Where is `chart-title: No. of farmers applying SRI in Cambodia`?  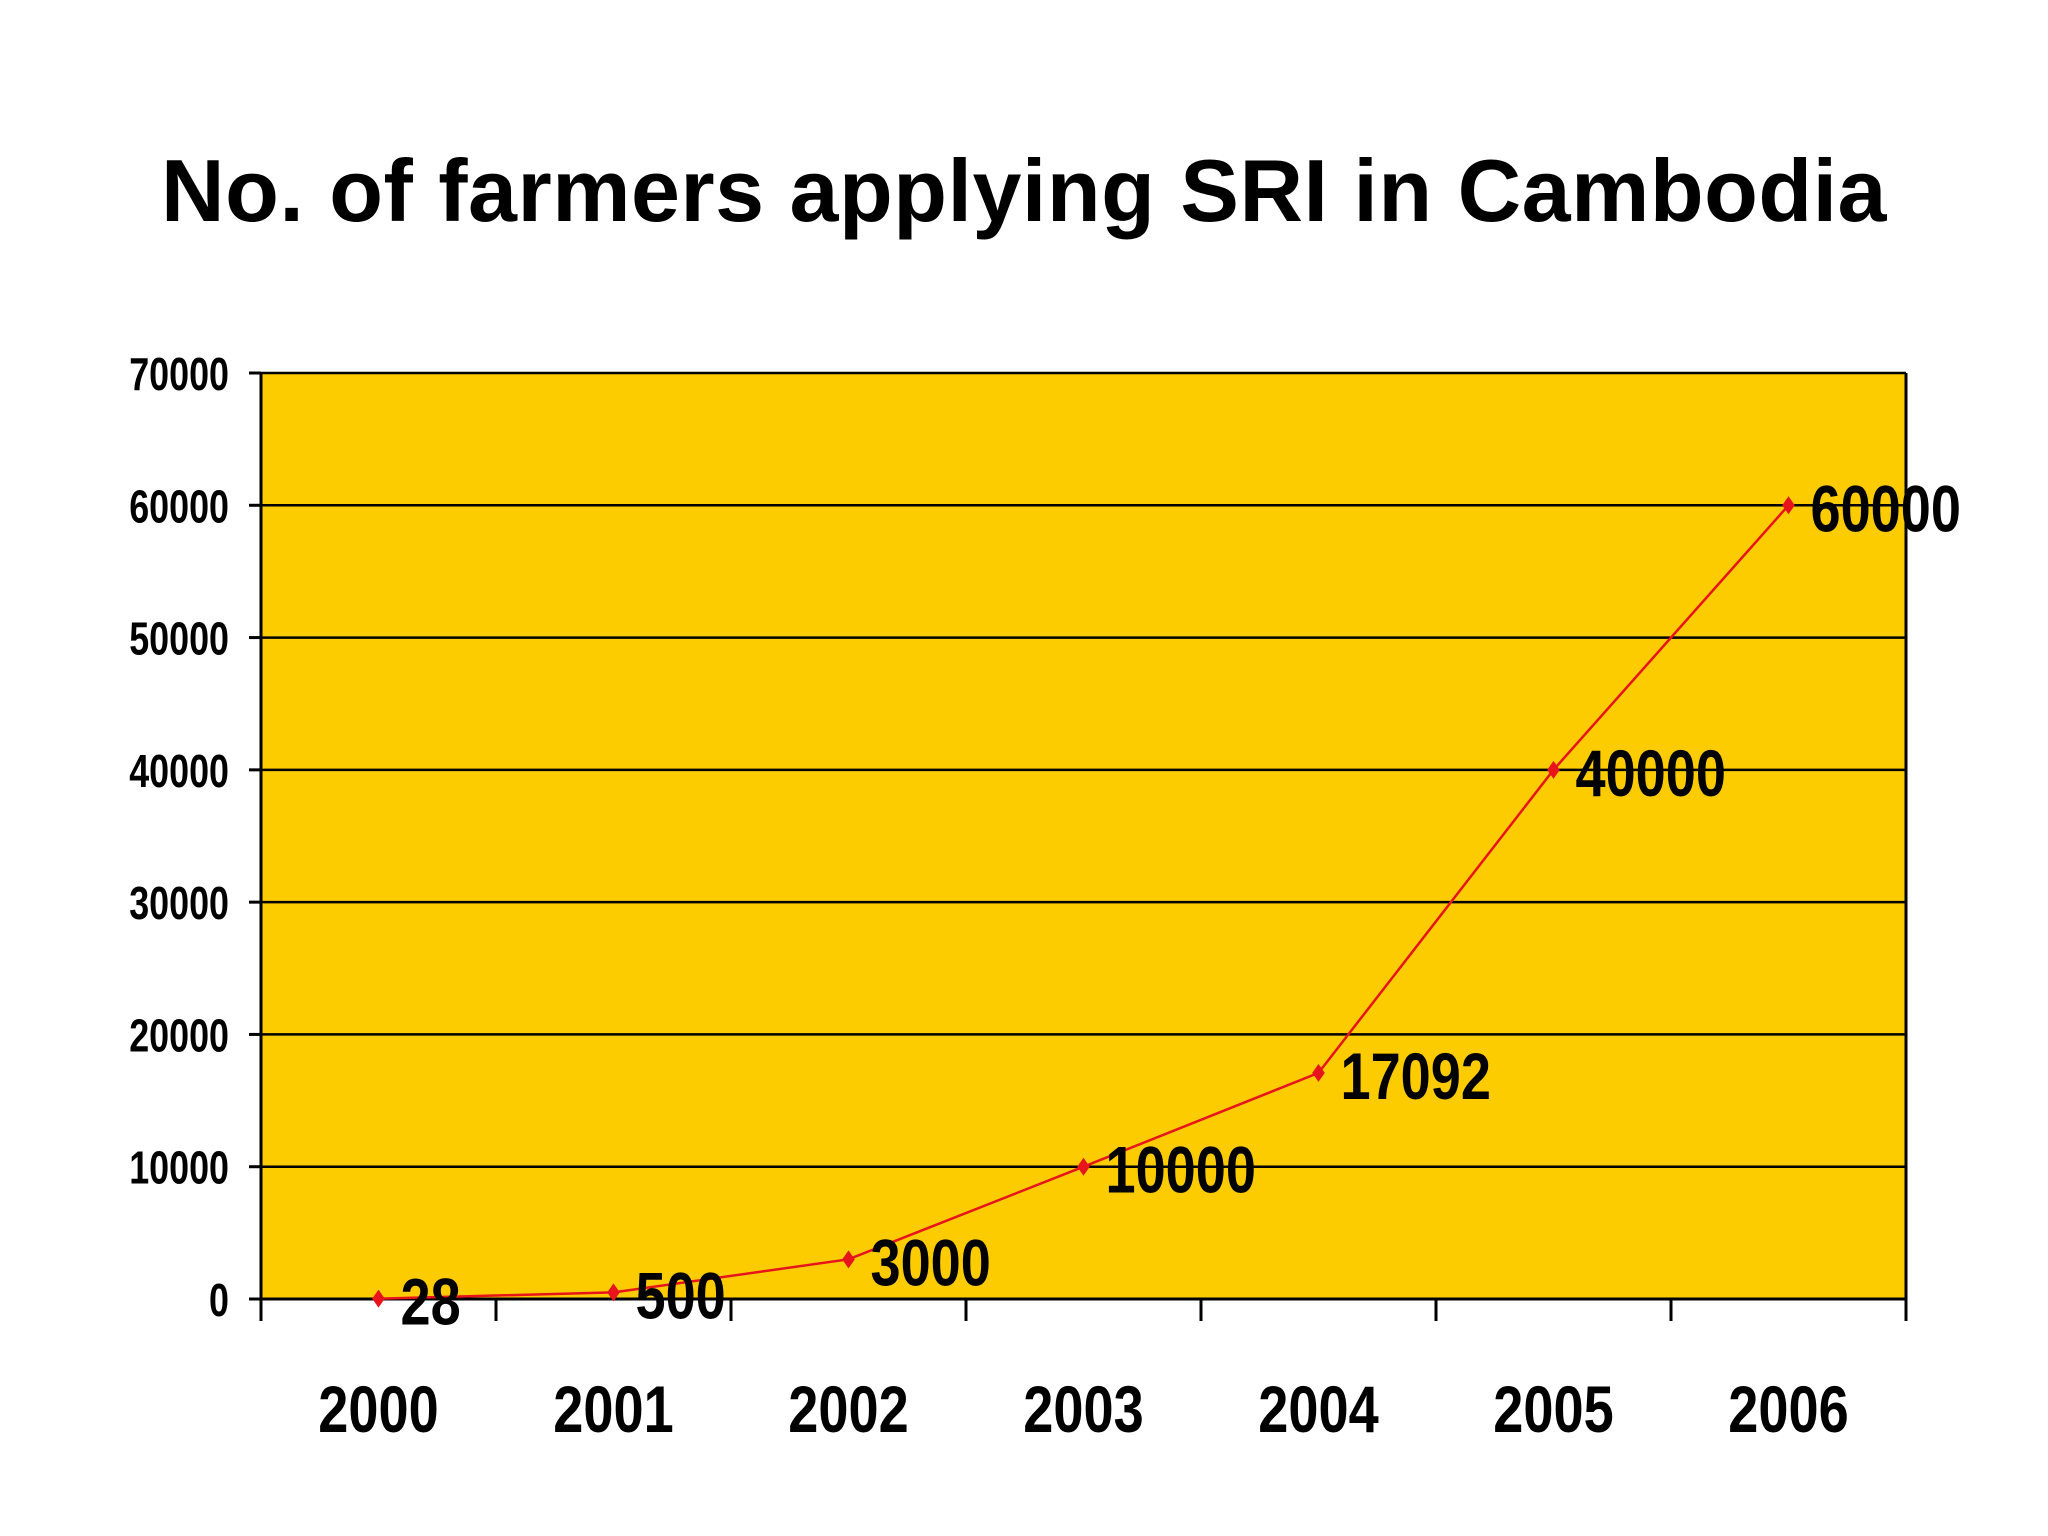 chart-title: No. of farmers applying SRI in Cambodia is located at coordinates (1024, 190).